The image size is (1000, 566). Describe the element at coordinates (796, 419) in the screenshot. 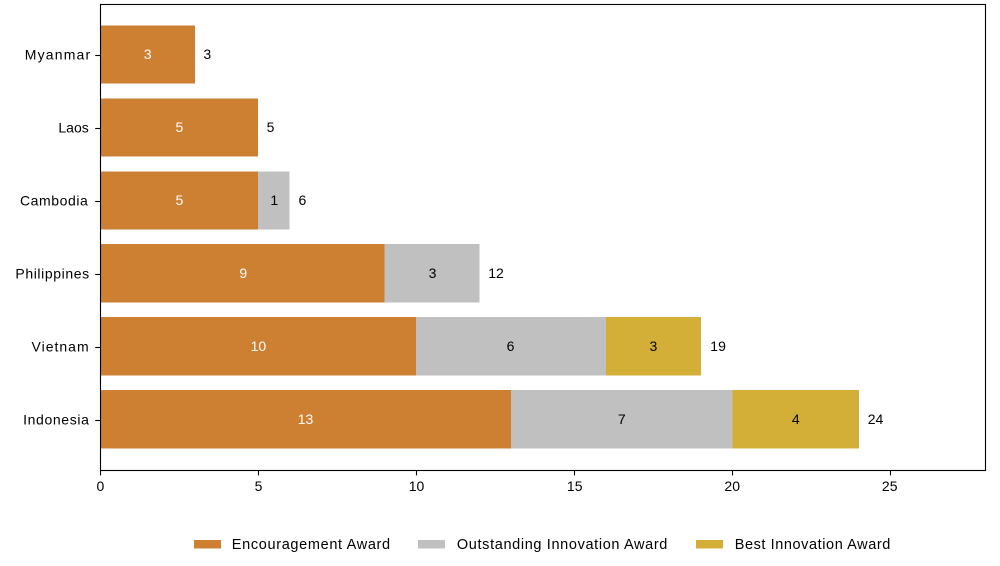

I see `svg-text: 4` at that location.